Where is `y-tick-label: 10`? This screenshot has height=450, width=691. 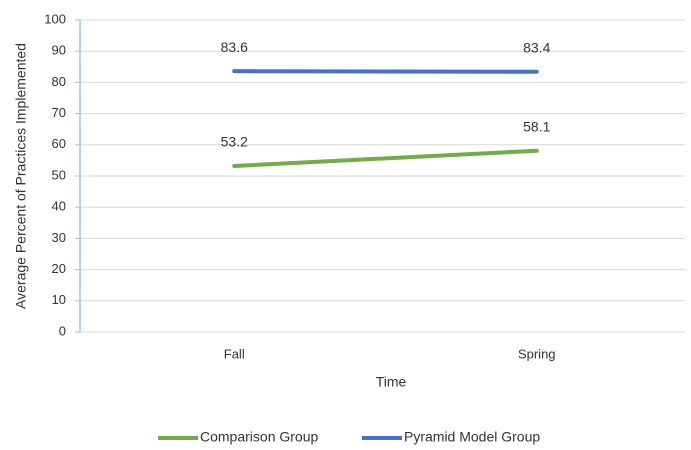
y-tick-label: 10 is located at coordinates (59, 299).